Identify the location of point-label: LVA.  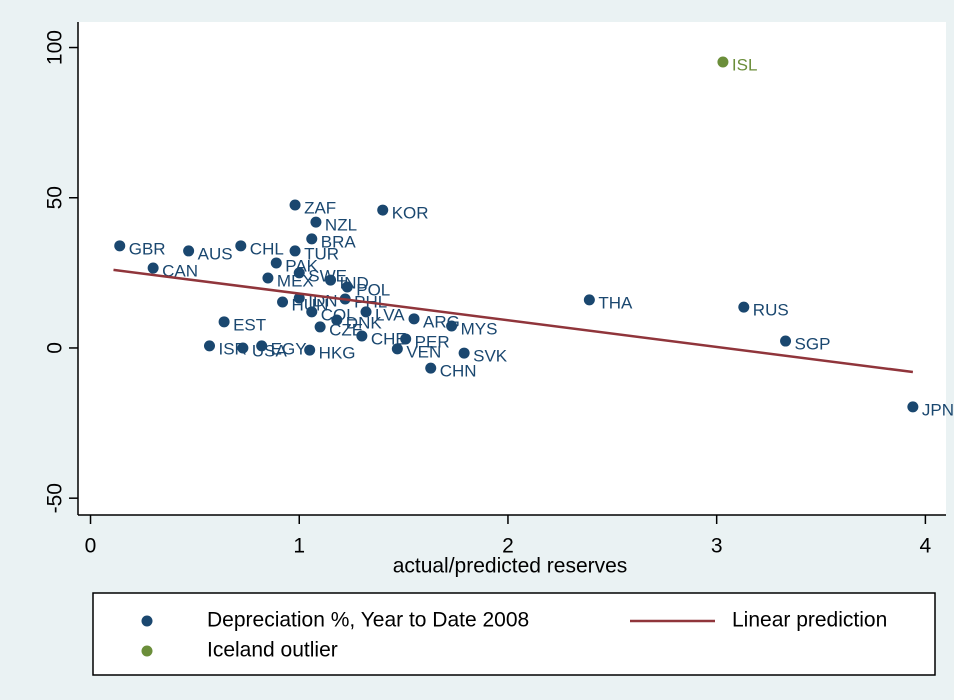
(390, 314).